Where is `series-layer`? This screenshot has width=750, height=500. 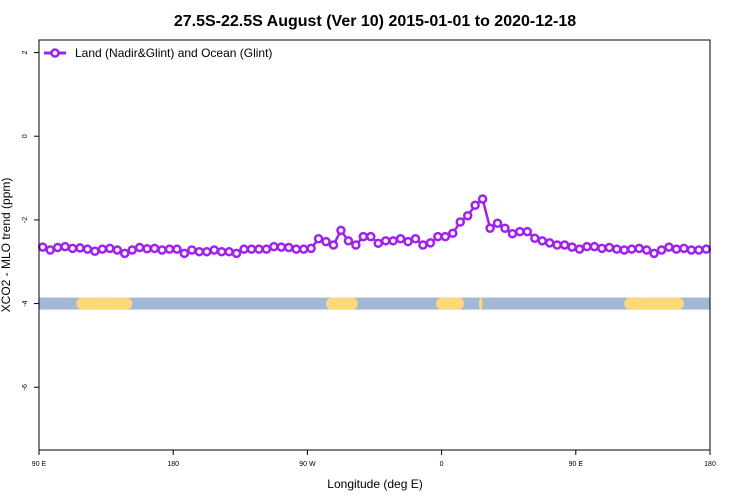 series-layer is located at coordinates (374, 226).